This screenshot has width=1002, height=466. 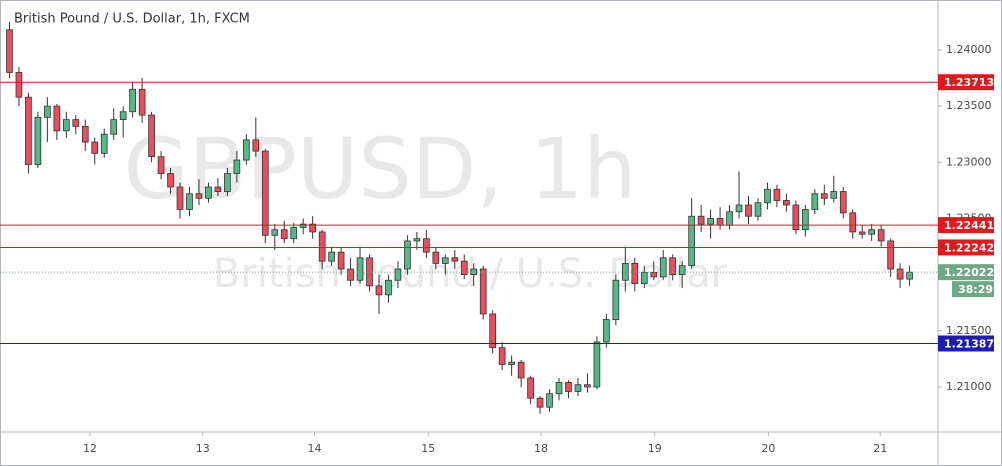 I want to click on x-tick-label: 19, so click(x=655, y=448).